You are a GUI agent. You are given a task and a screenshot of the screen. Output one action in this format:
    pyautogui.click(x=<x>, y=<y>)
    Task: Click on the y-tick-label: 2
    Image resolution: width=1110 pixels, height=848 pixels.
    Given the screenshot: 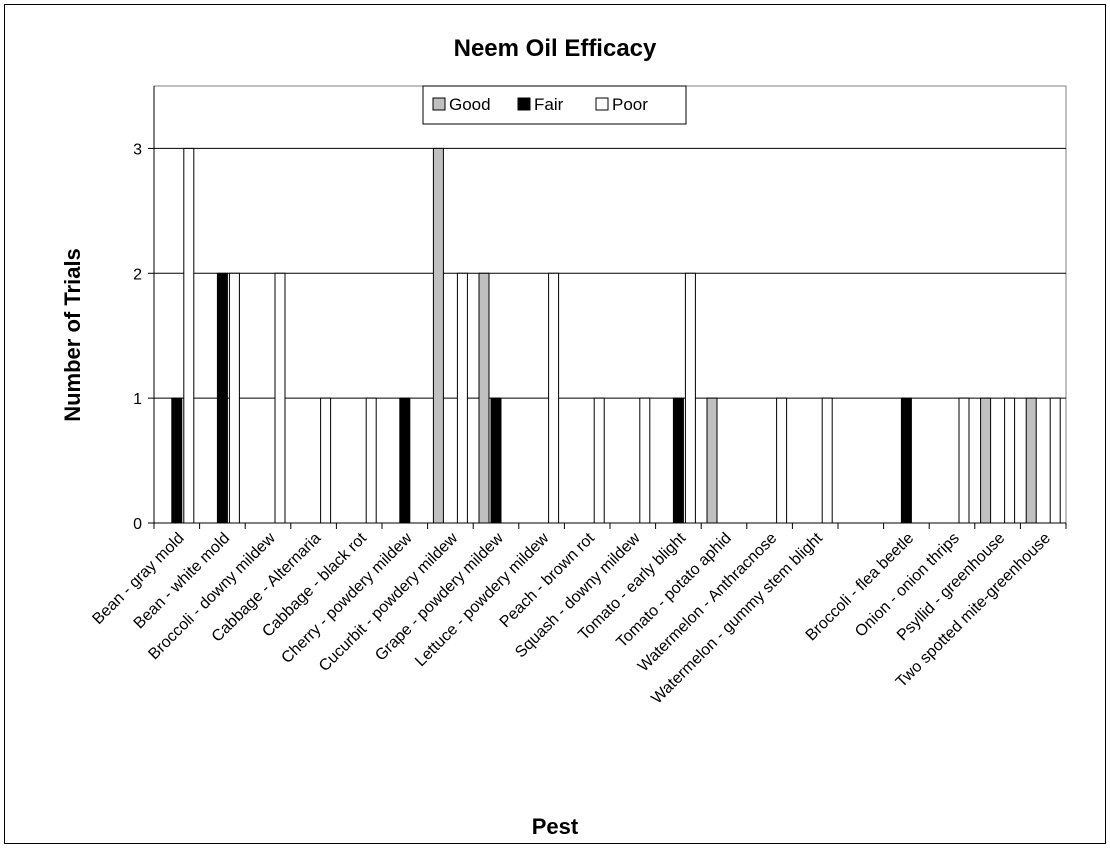 What is the action you would take?
    pyautogui.click(x=137, y=274)
    